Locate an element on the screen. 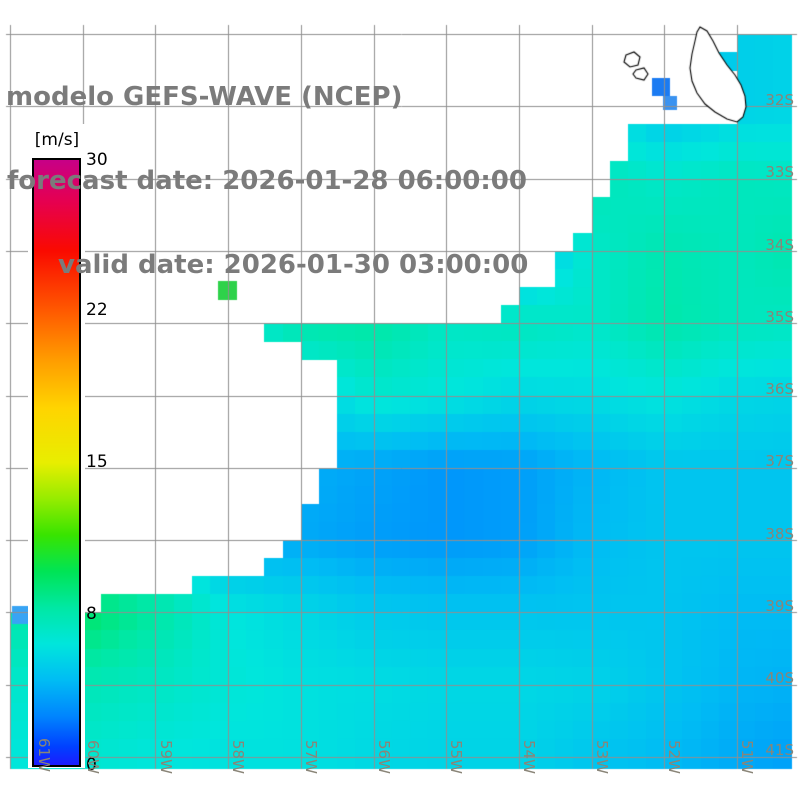  lon-label: 61W is located at coordinates (44, 755).